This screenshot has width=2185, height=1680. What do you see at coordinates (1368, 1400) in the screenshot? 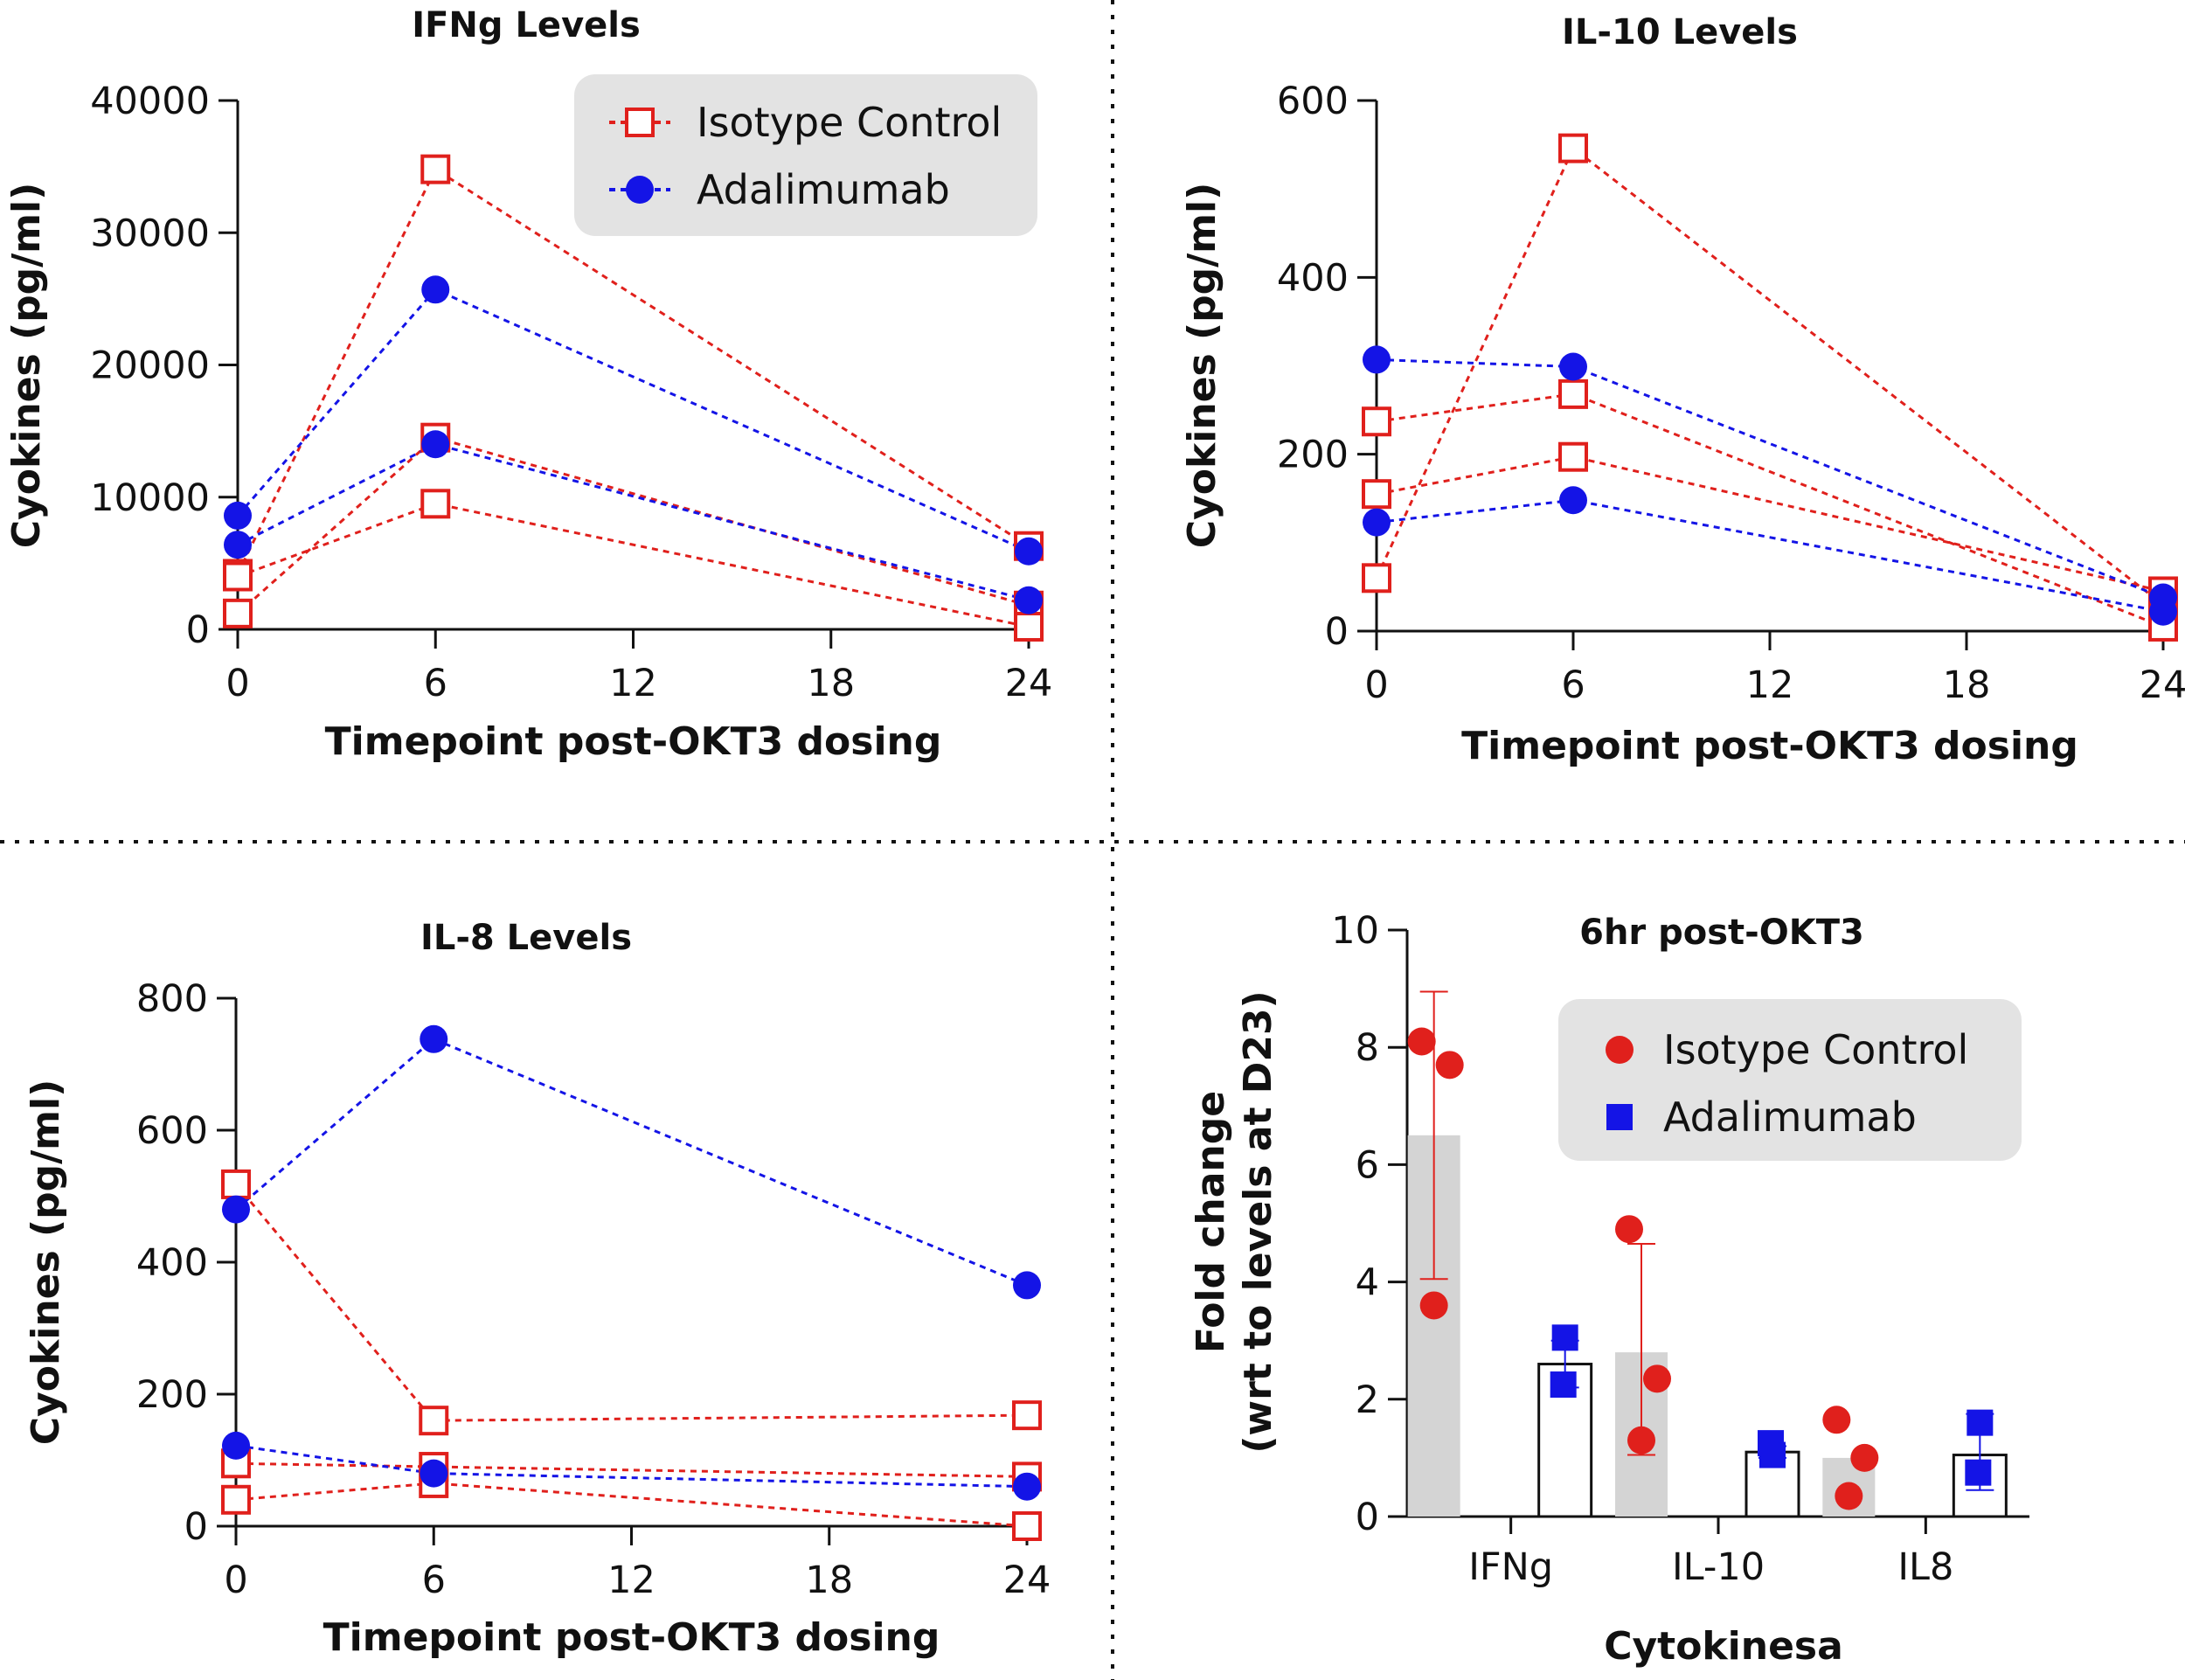
I see `y-tick-label: 2` at bounding box center [1368, 1400].